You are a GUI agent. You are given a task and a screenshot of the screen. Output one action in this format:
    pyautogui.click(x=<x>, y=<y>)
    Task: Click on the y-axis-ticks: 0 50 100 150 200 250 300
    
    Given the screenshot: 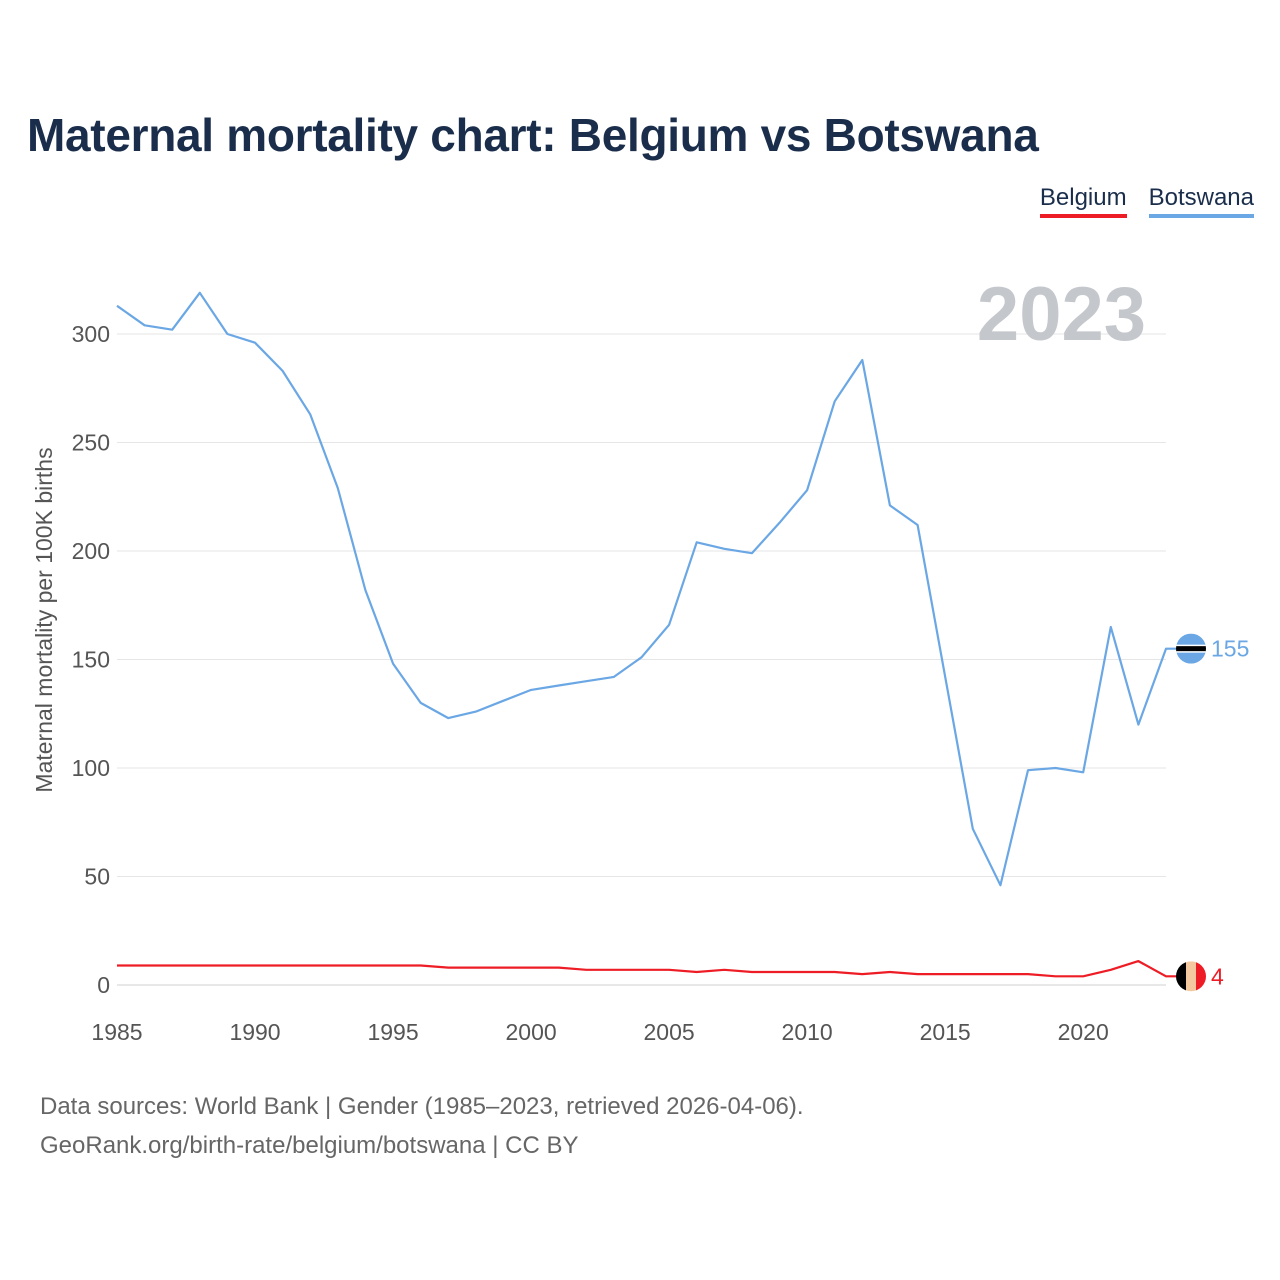 What is the action you would take?
    pyautogui.click(x=91, y=659)
    